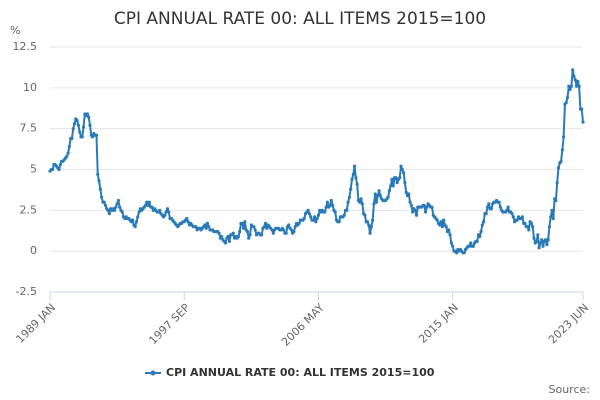 The height and width of the screenshot is (400, 600). Describe the element at coordinates (33, 169) in the screenshot. I see `y-tick-label: 5` at that location.